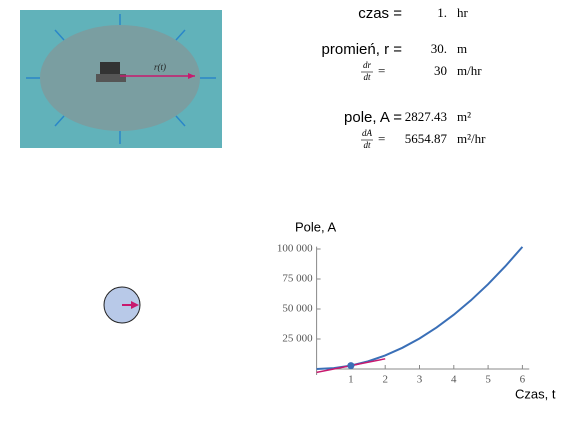 This screenshot has width=570, height=426. What do you see at coordinates (297, 309) in the screenshot?
I see `y-tick-label: 50 000` at bounding box center [297, 309].